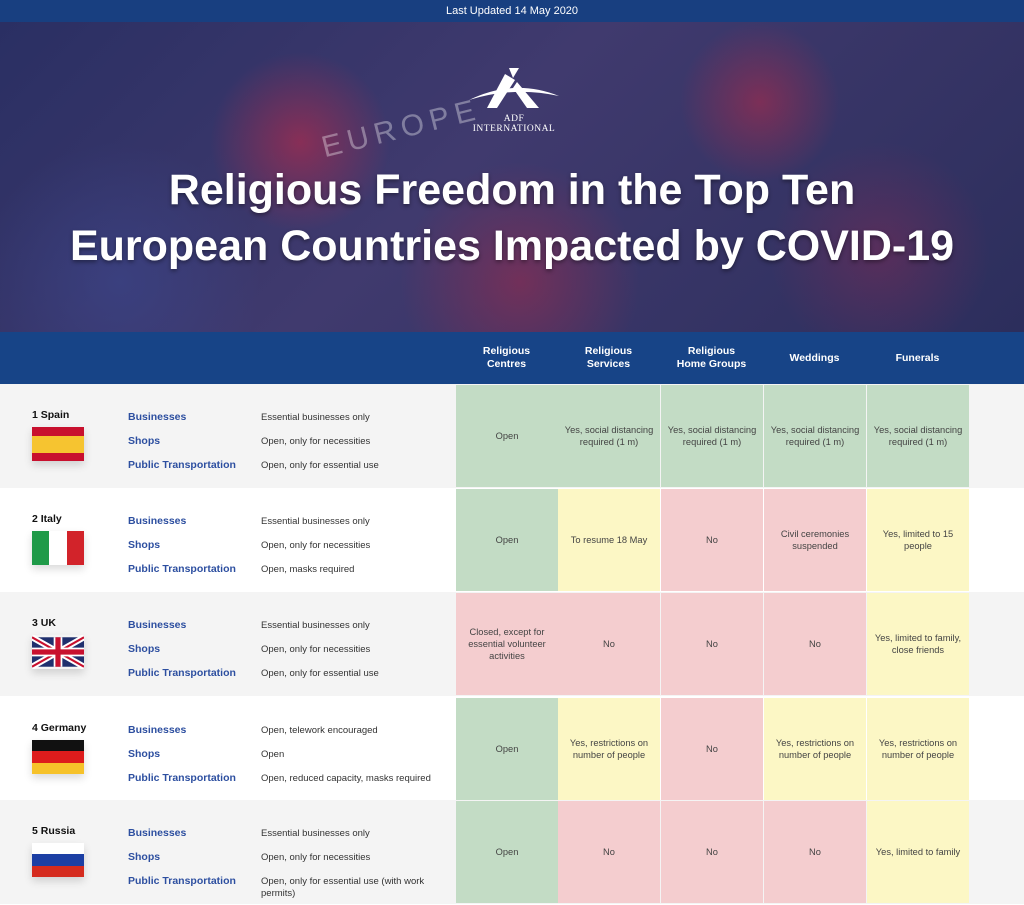  Describe the element at coordinates (58, 652) in the screenshot. I see `uk-flag-icon` at that location.